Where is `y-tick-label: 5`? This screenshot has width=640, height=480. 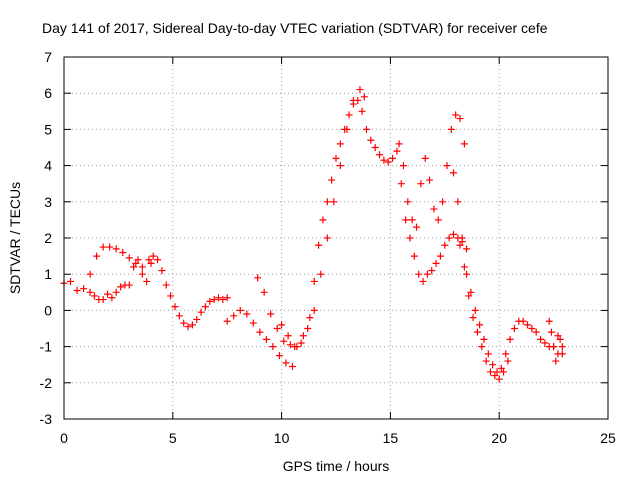
y-tick-label: 5 is located at coordinates (48, 129).